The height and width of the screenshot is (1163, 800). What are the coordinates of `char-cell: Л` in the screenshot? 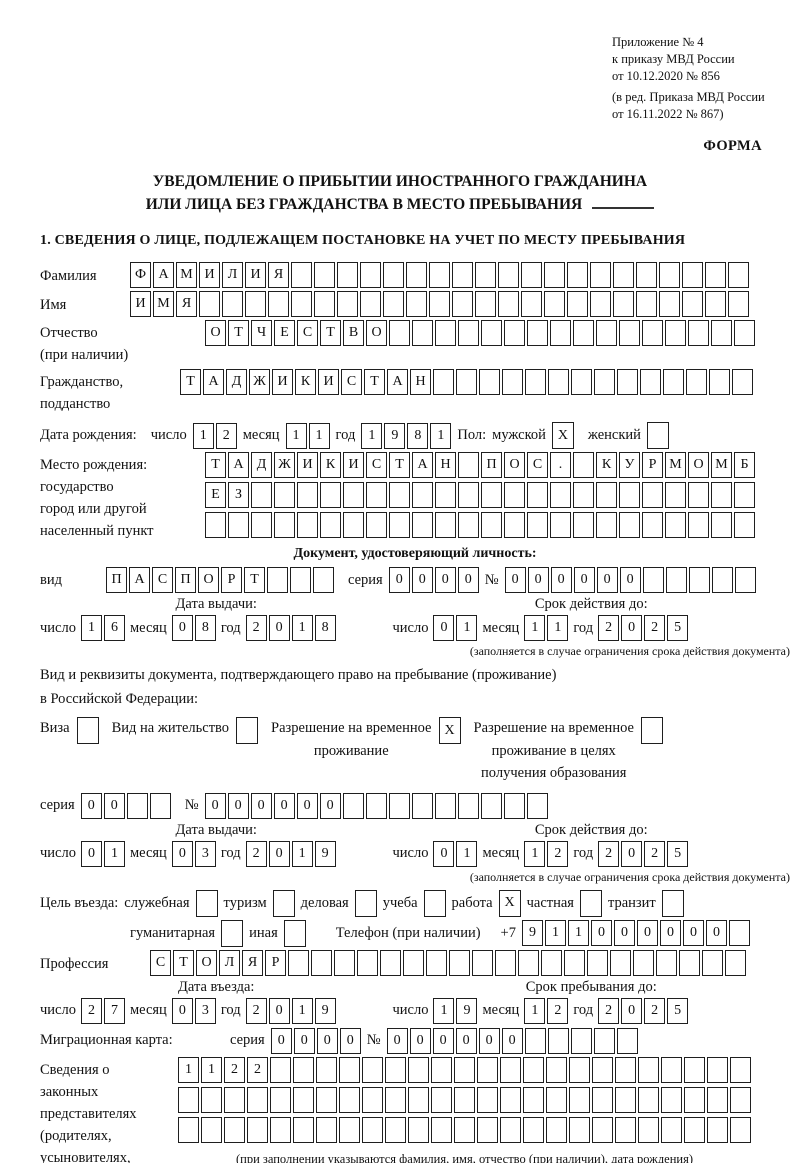 It's located at (229, 962).